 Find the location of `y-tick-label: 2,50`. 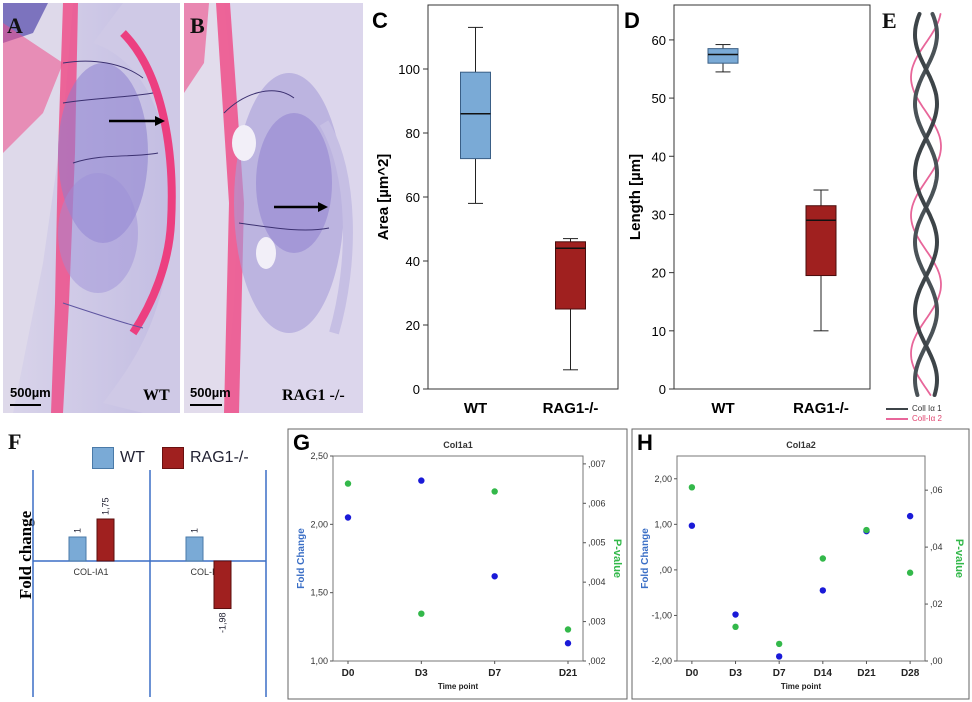

y-tick-label: 2,50 is located at coordinates (319, 456).